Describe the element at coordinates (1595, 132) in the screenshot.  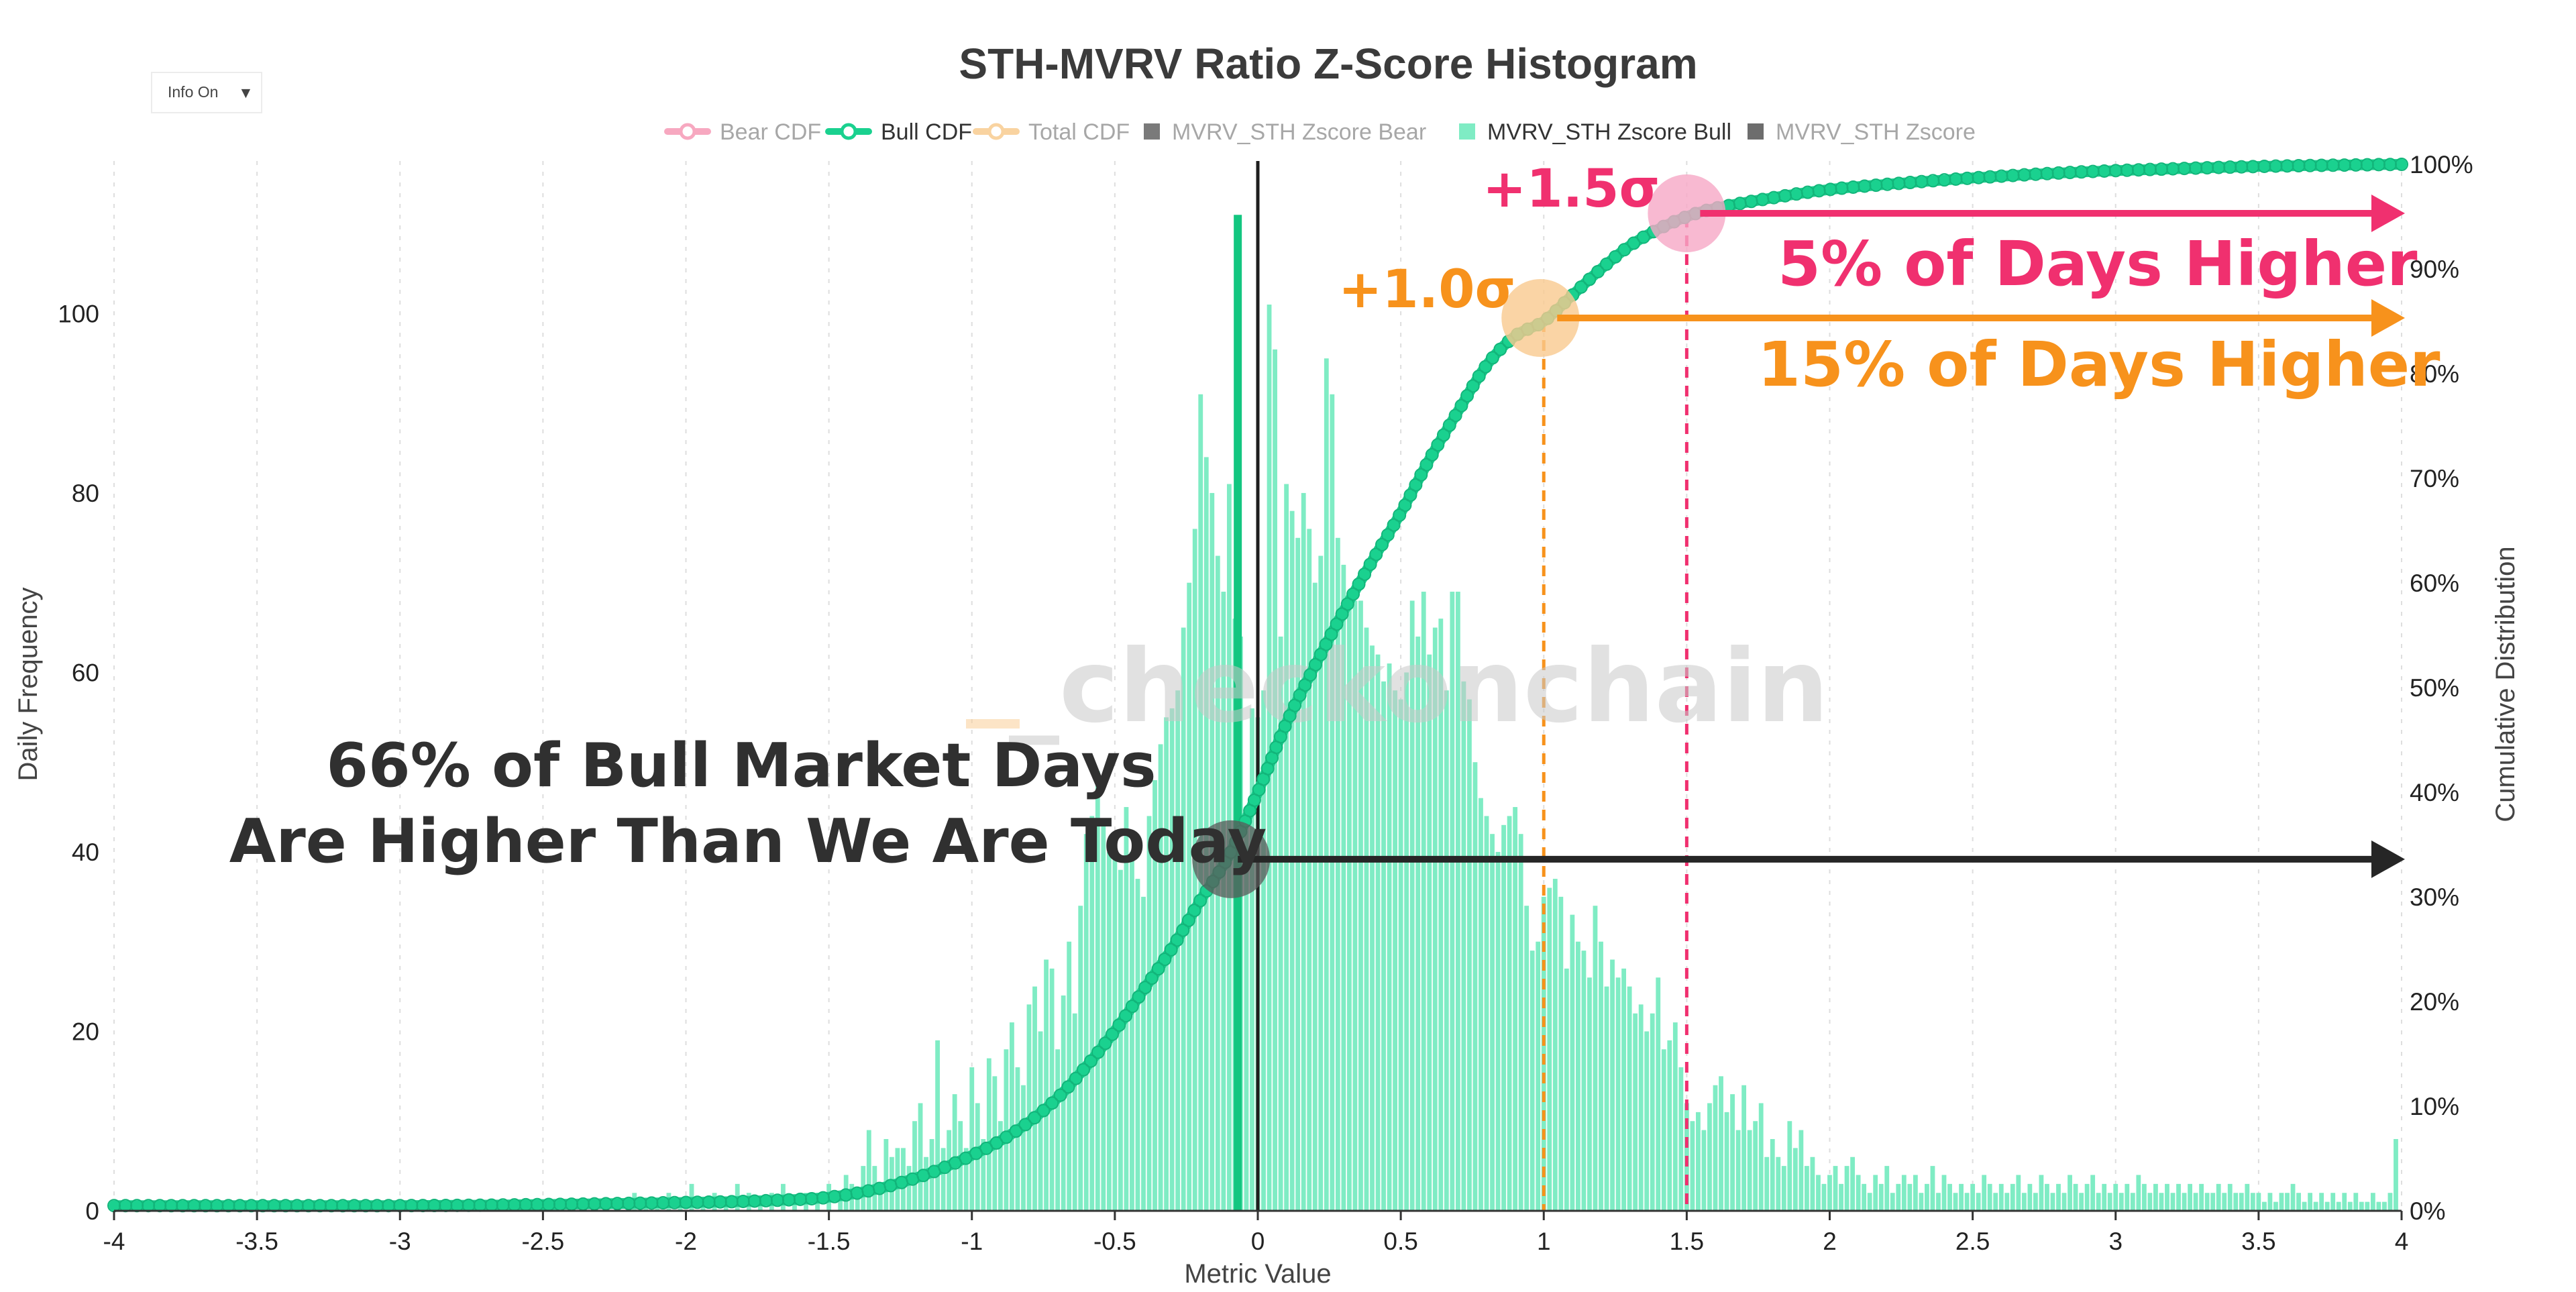
I see `legend-item-4: MVRV_STH Zscore Bull` at that location.